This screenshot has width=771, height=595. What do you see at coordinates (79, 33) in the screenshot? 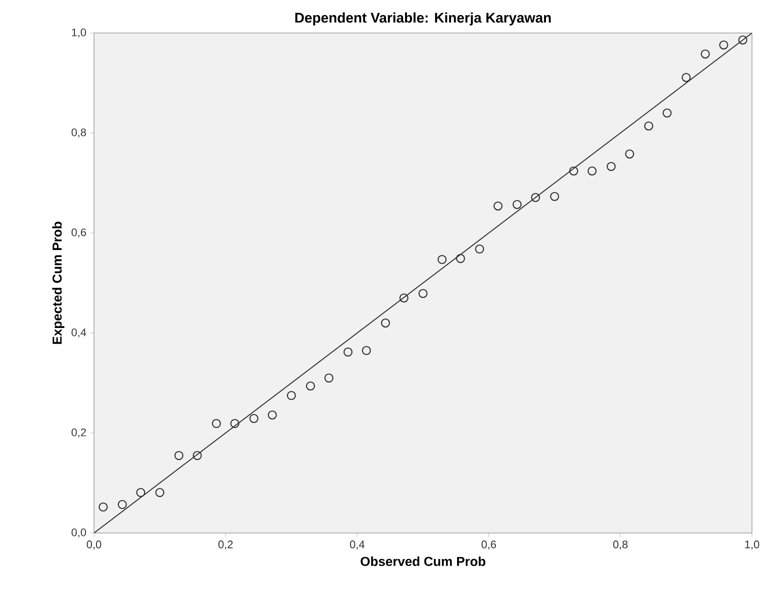
I see `y-tick-label: 1,0` at bounding box center [79, 33].